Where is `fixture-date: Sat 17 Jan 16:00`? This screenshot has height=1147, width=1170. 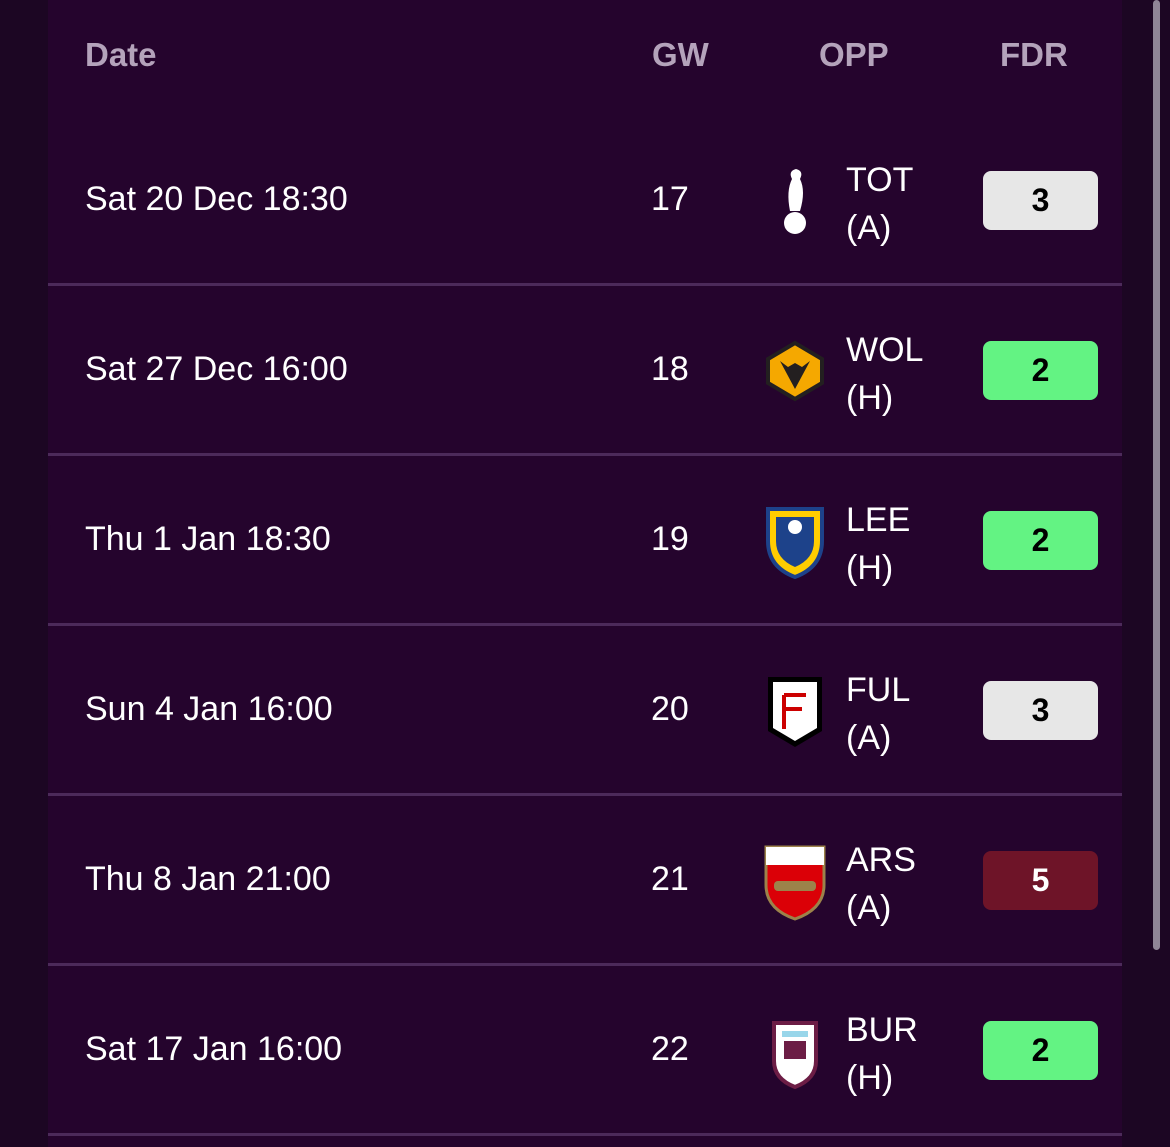 fixture-date: Sat 17 Jan 16:00 is located at coordinates (214, 1049).